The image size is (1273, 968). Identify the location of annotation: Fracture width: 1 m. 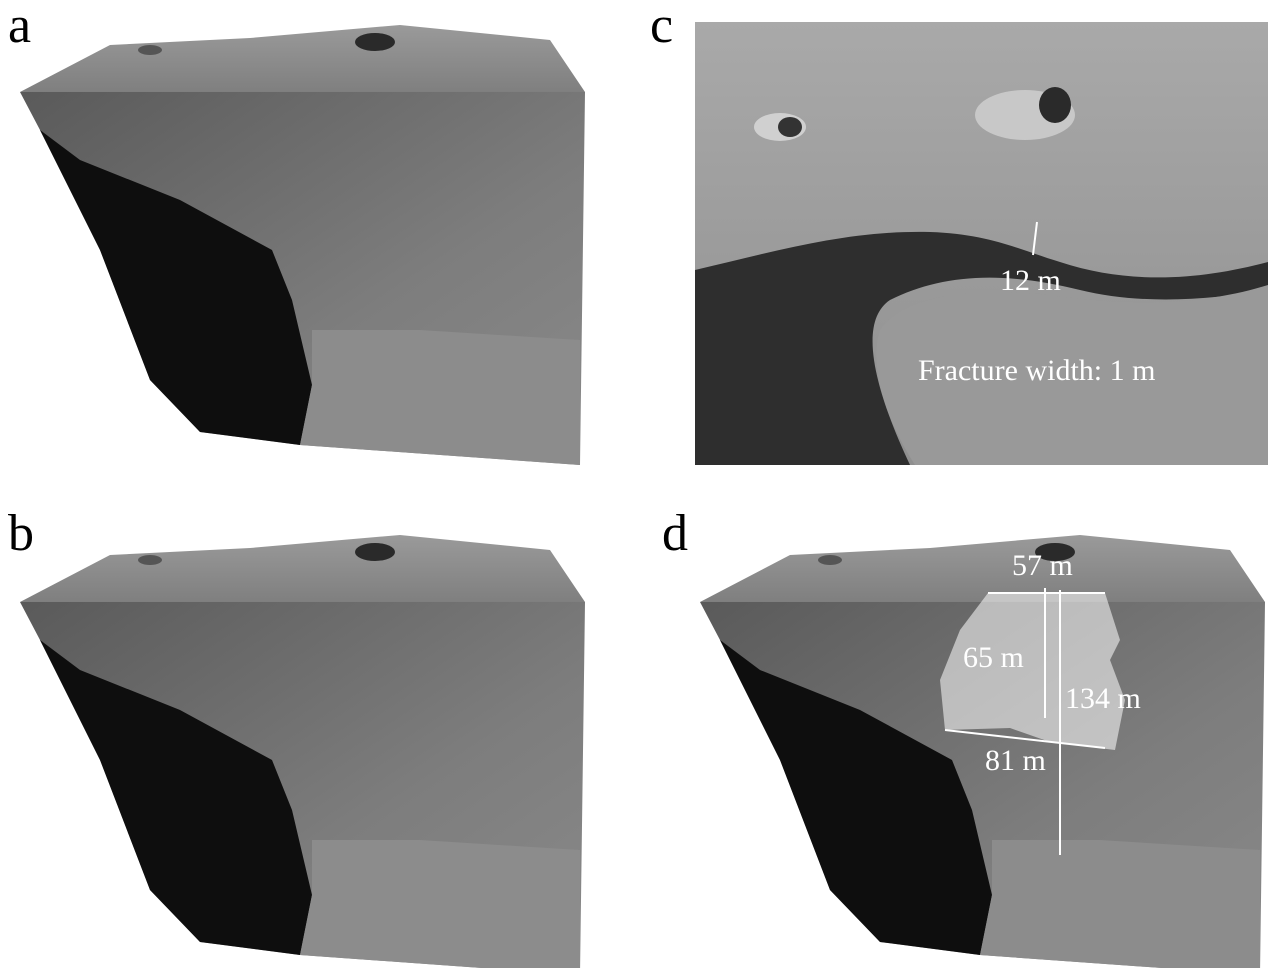
(1036, 370).